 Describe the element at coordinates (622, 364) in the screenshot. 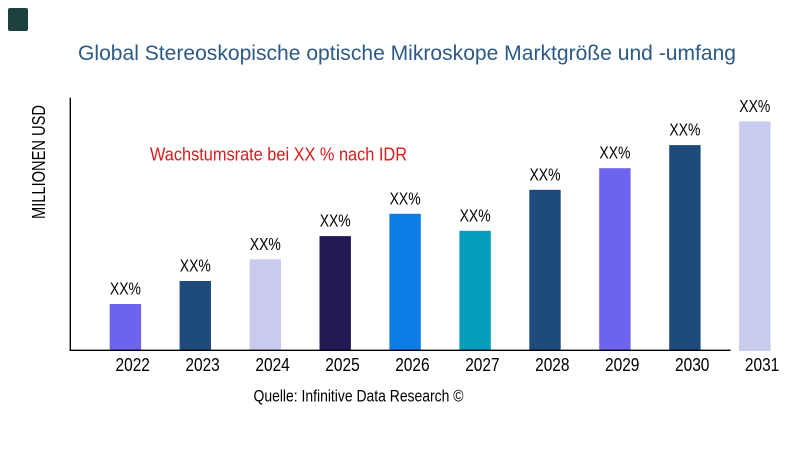

I see `svg-text: 2029` at that location.